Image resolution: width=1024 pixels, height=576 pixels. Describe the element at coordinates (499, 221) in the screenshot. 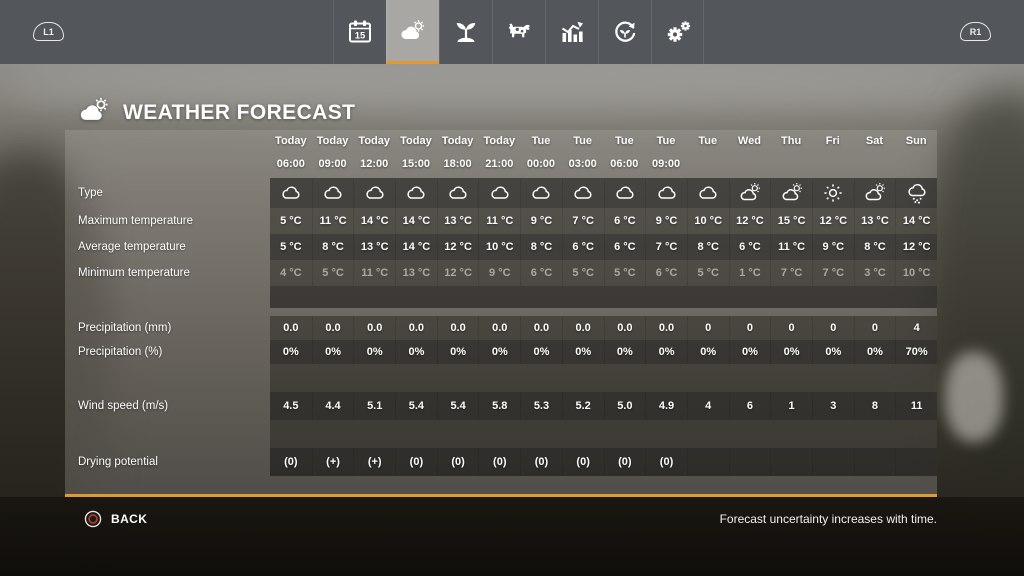

I see `max-value-cell: 11 °C` at that location.